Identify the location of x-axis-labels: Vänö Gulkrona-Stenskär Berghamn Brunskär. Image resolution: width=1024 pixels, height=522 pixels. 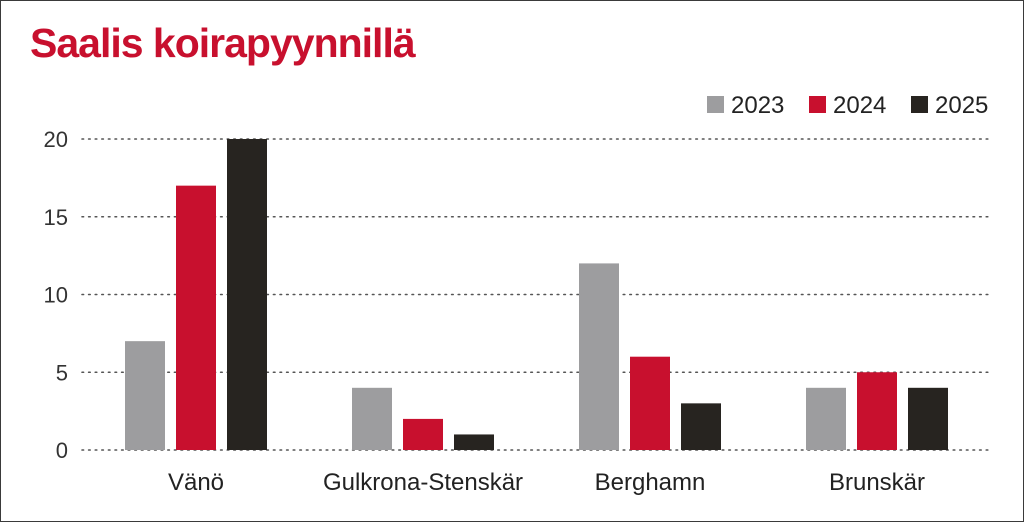
(546, 482).